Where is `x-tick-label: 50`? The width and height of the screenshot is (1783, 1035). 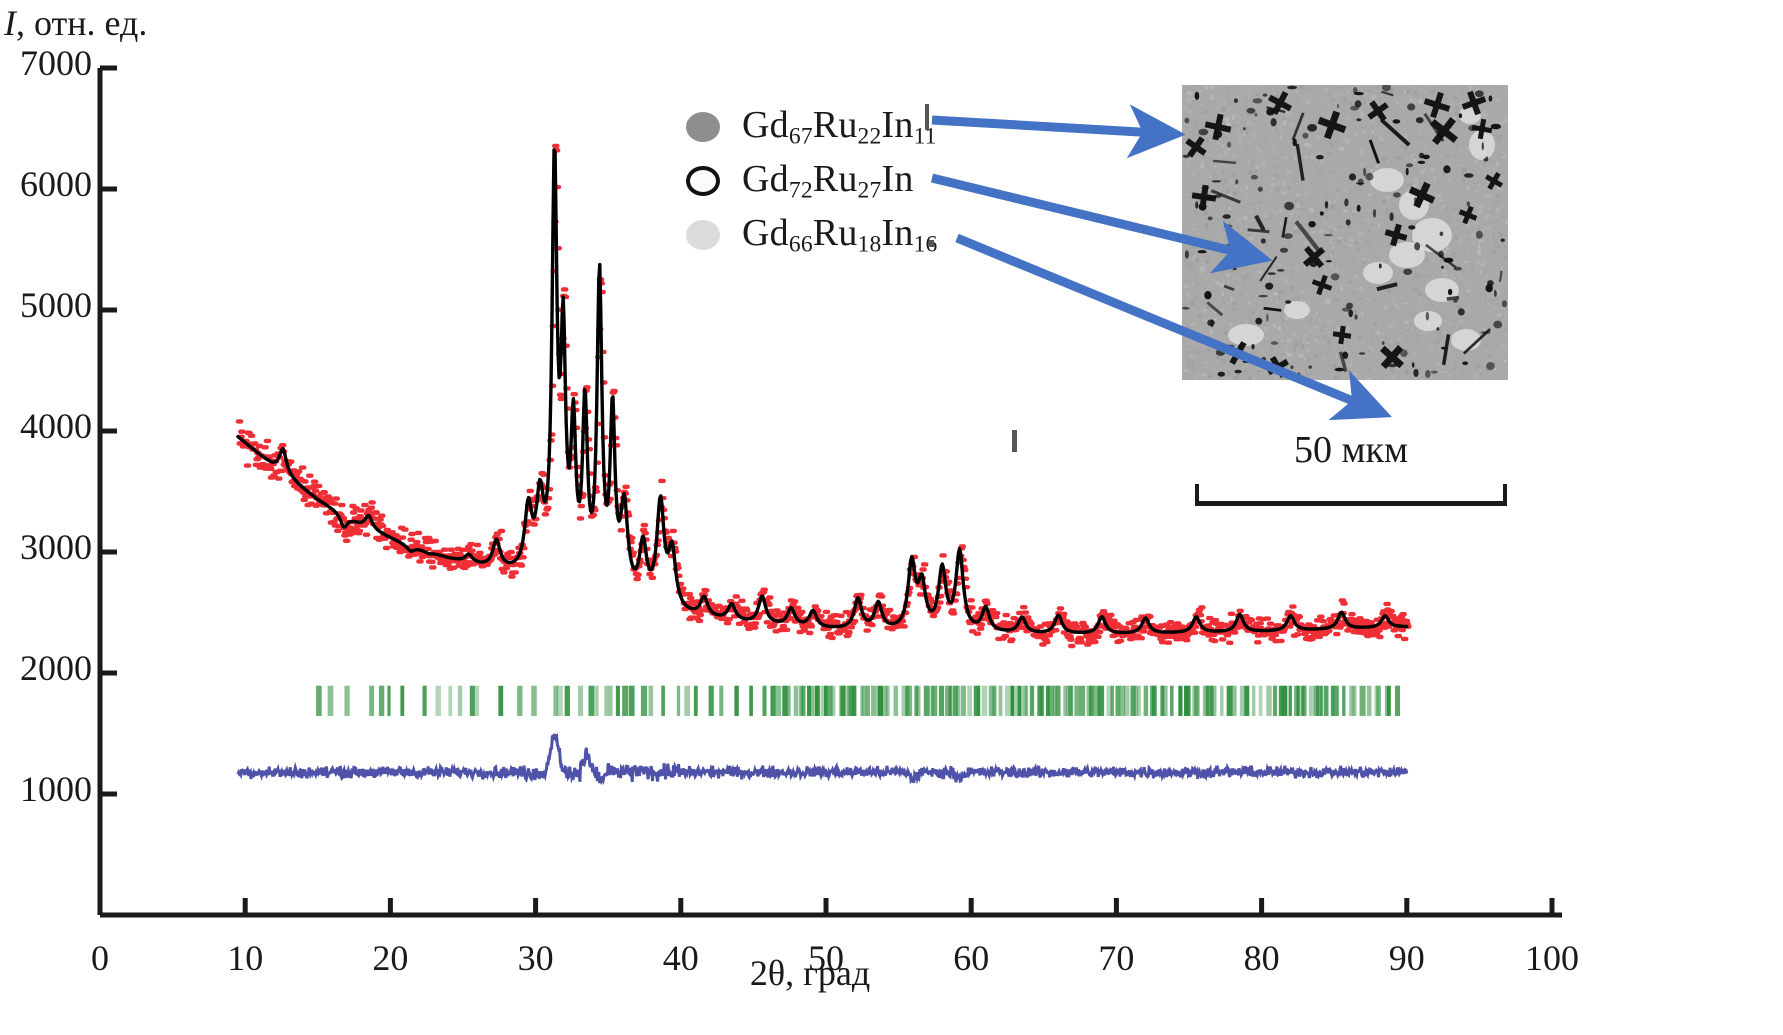
x-tick-label: 50 is located at coordinates (826, 958).